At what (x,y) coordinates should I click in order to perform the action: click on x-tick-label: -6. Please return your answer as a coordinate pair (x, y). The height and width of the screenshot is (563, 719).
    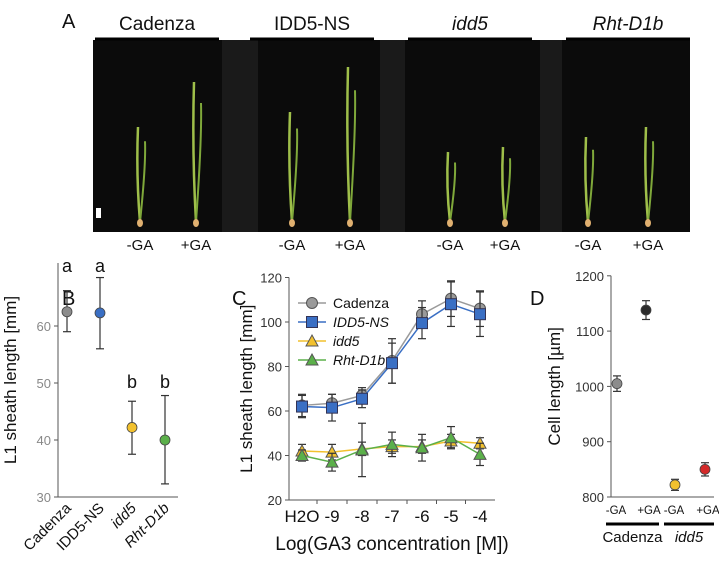
    Looking at the image, I should click on (421, 516).